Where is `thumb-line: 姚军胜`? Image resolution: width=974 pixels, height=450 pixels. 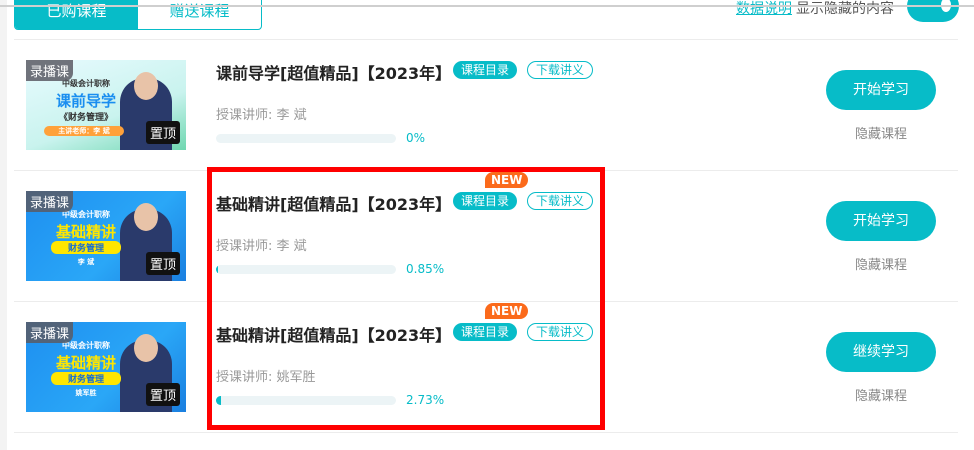
thumb-line: 姚军胜 is located at coordinates (86, 393).